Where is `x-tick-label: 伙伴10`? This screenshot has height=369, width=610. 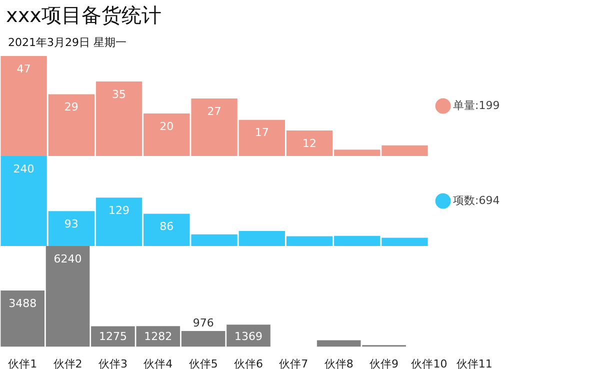
x-tick-label: 伙伴10 is located at coordinates (429, 363).